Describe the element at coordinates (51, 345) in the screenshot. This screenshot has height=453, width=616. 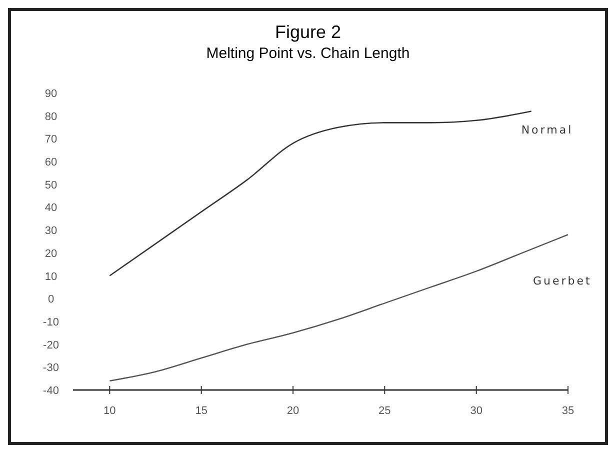
I see `y-tick-label: -20` at that location.